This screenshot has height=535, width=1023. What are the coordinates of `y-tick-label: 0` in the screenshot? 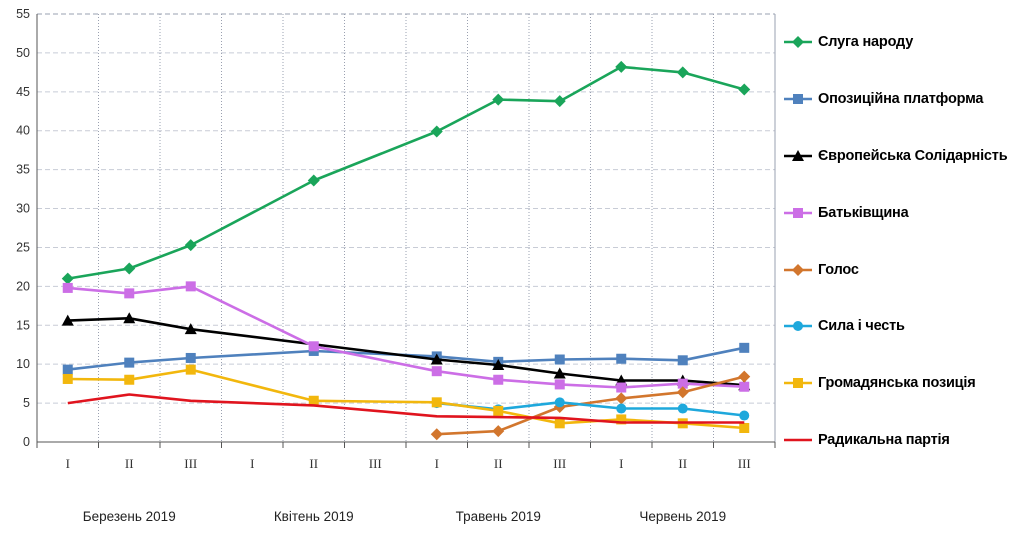 It's located at (26, 442).